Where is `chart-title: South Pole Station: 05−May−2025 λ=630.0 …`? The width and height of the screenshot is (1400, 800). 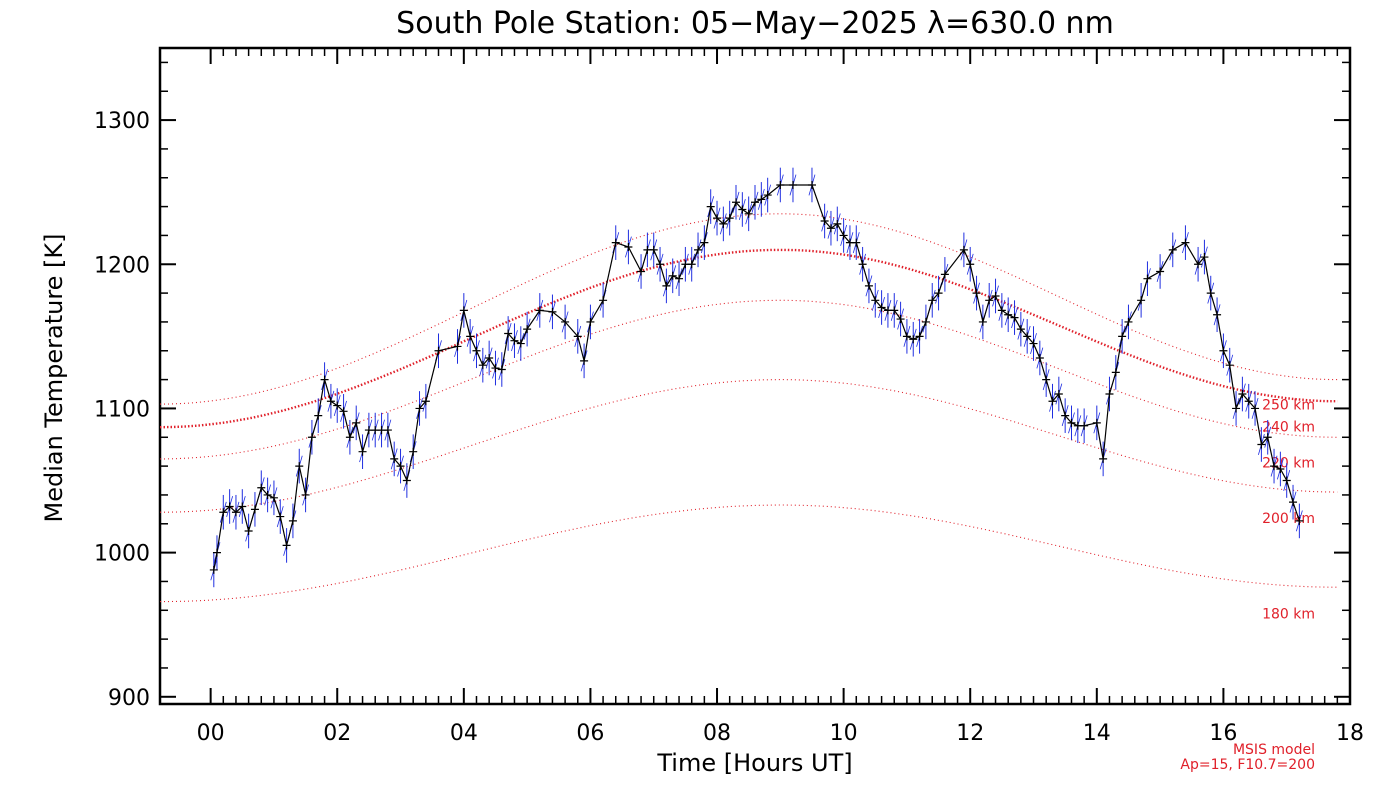 chart-title: South Pole Station: 05−May−2025 λ=630.0 … is located at coordinates (755, 23).